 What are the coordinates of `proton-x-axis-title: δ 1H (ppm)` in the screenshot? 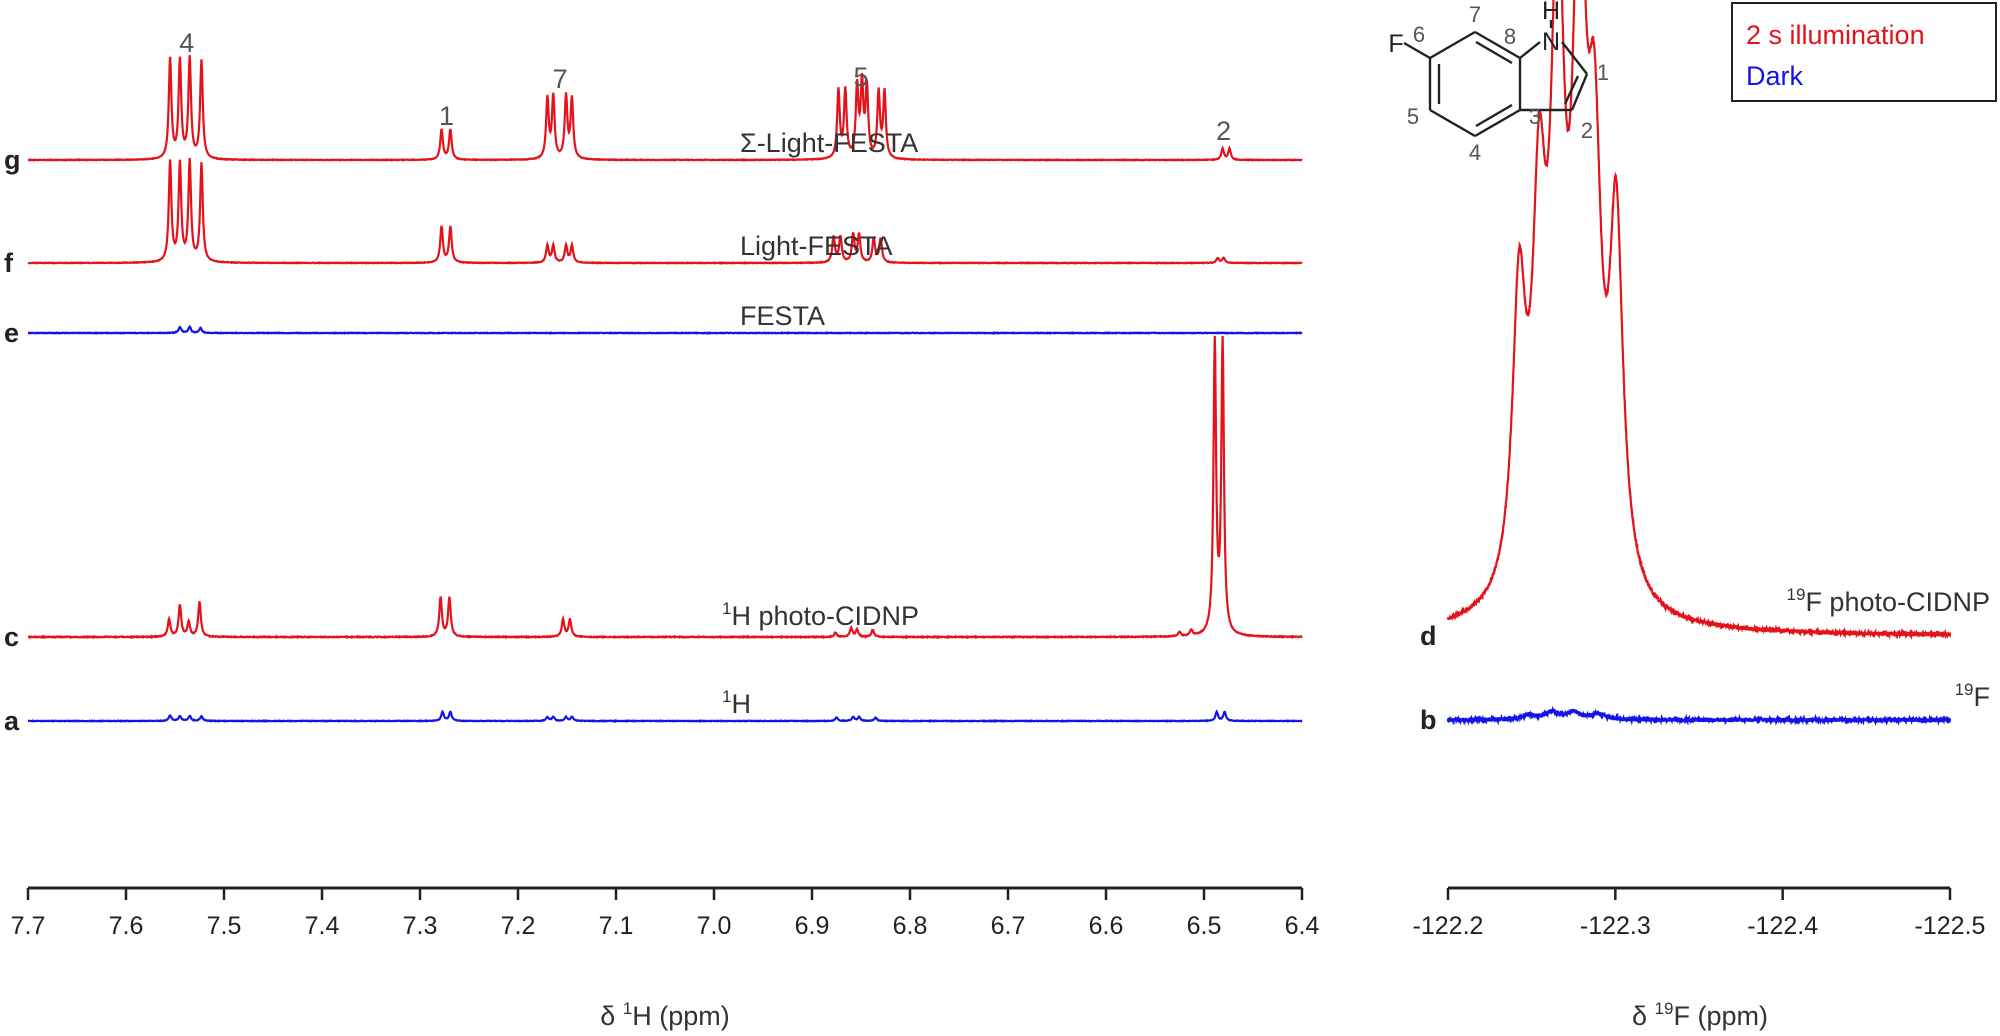 It's located at (665, 1015).